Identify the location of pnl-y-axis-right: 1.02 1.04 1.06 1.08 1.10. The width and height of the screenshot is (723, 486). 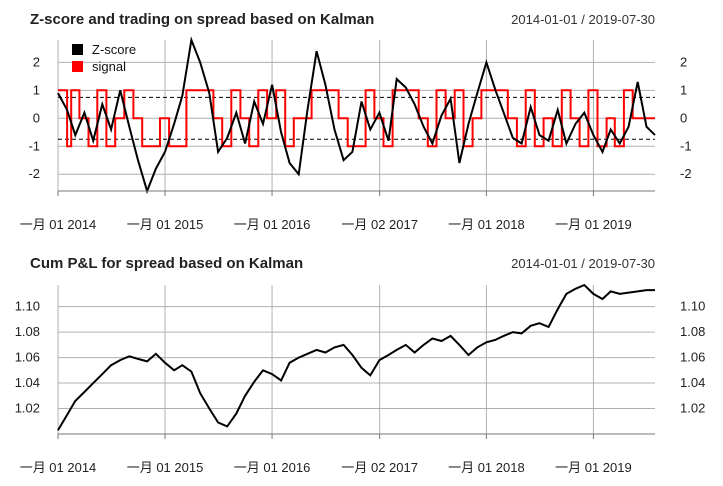
(692, 357).